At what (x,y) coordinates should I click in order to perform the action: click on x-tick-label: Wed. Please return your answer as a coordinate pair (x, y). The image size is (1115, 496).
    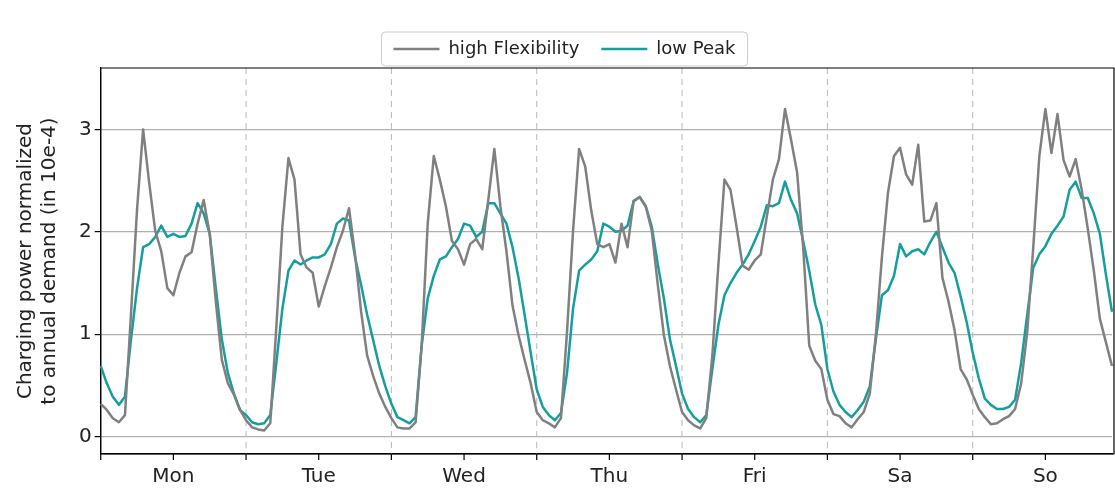
    Looking at the image, I should click on (464, 475).